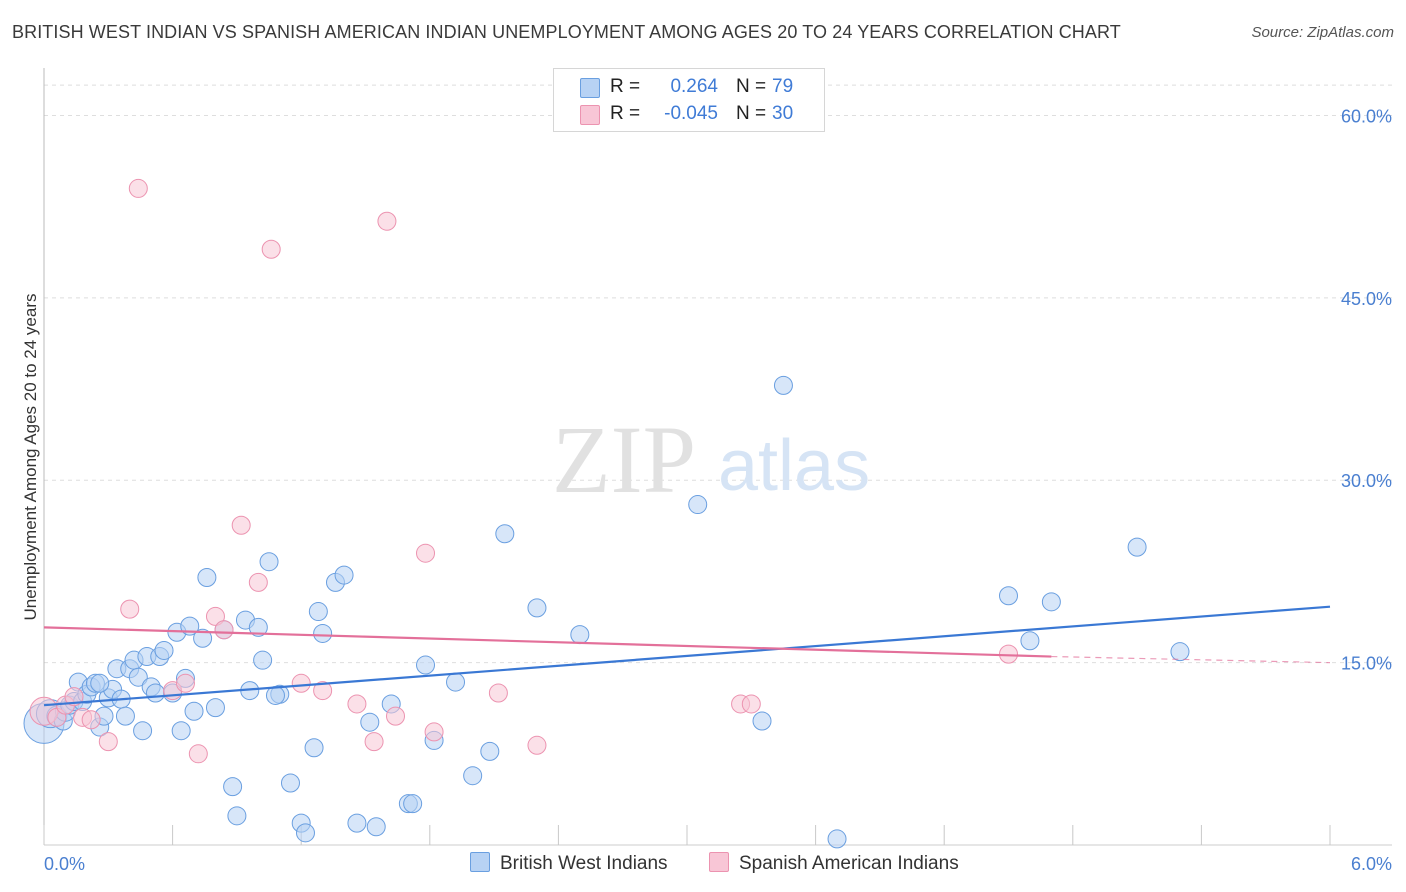 The height and width of the screenshot is (892, 1406). What do you see at coordinates (783, 113) in the screenshot?
I see `legend-n-value: 30` at bounding box center [783, 113].